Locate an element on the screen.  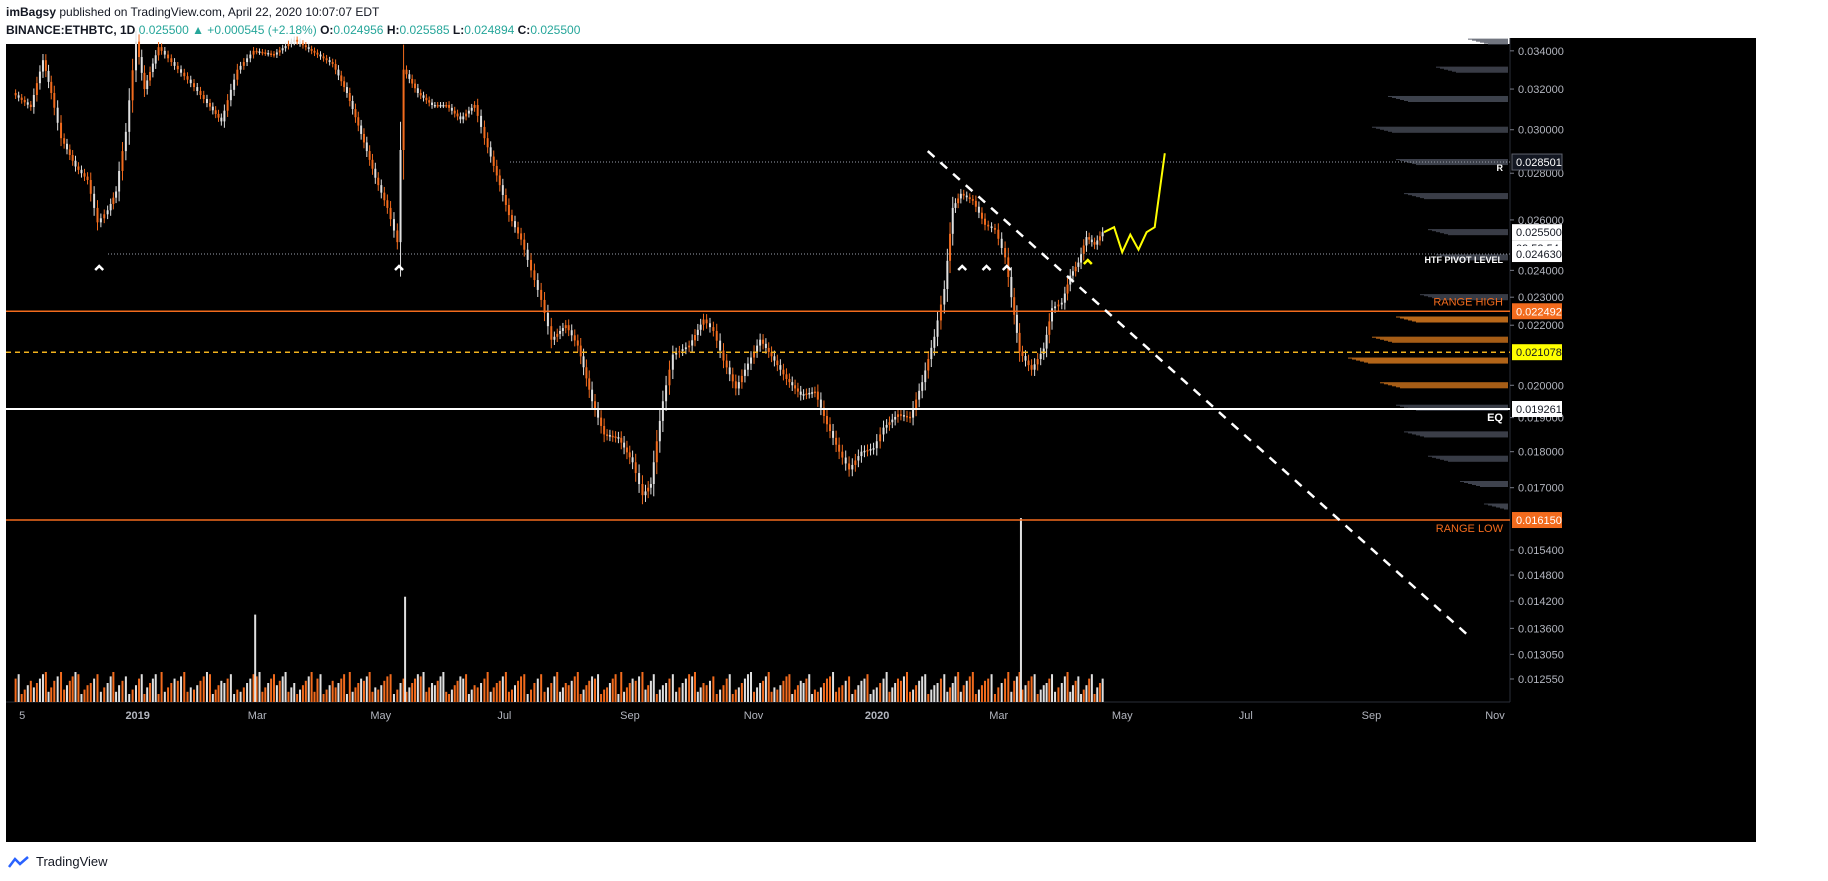
x-tick-label: 5 is located at coordinates (22, 716).